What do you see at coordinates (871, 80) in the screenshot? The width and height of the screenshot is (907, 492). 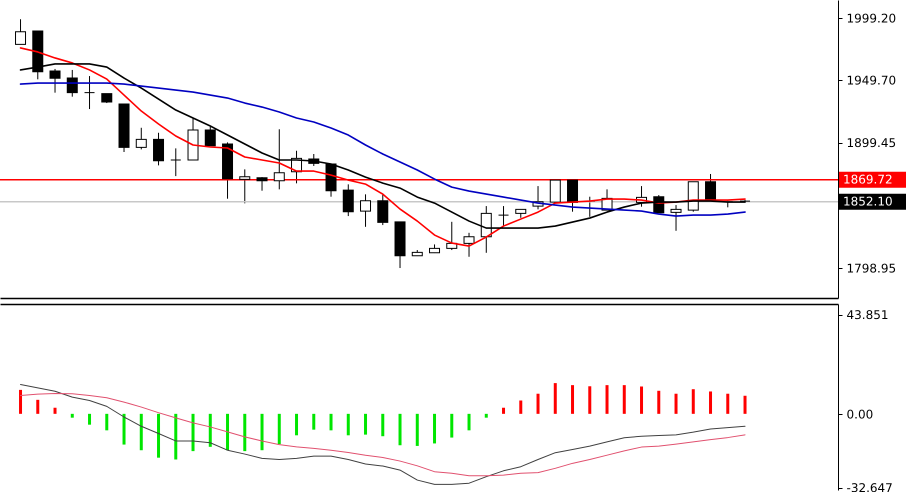 I see `y-tick-label: 1949.70` at bounding box center [871, 80].